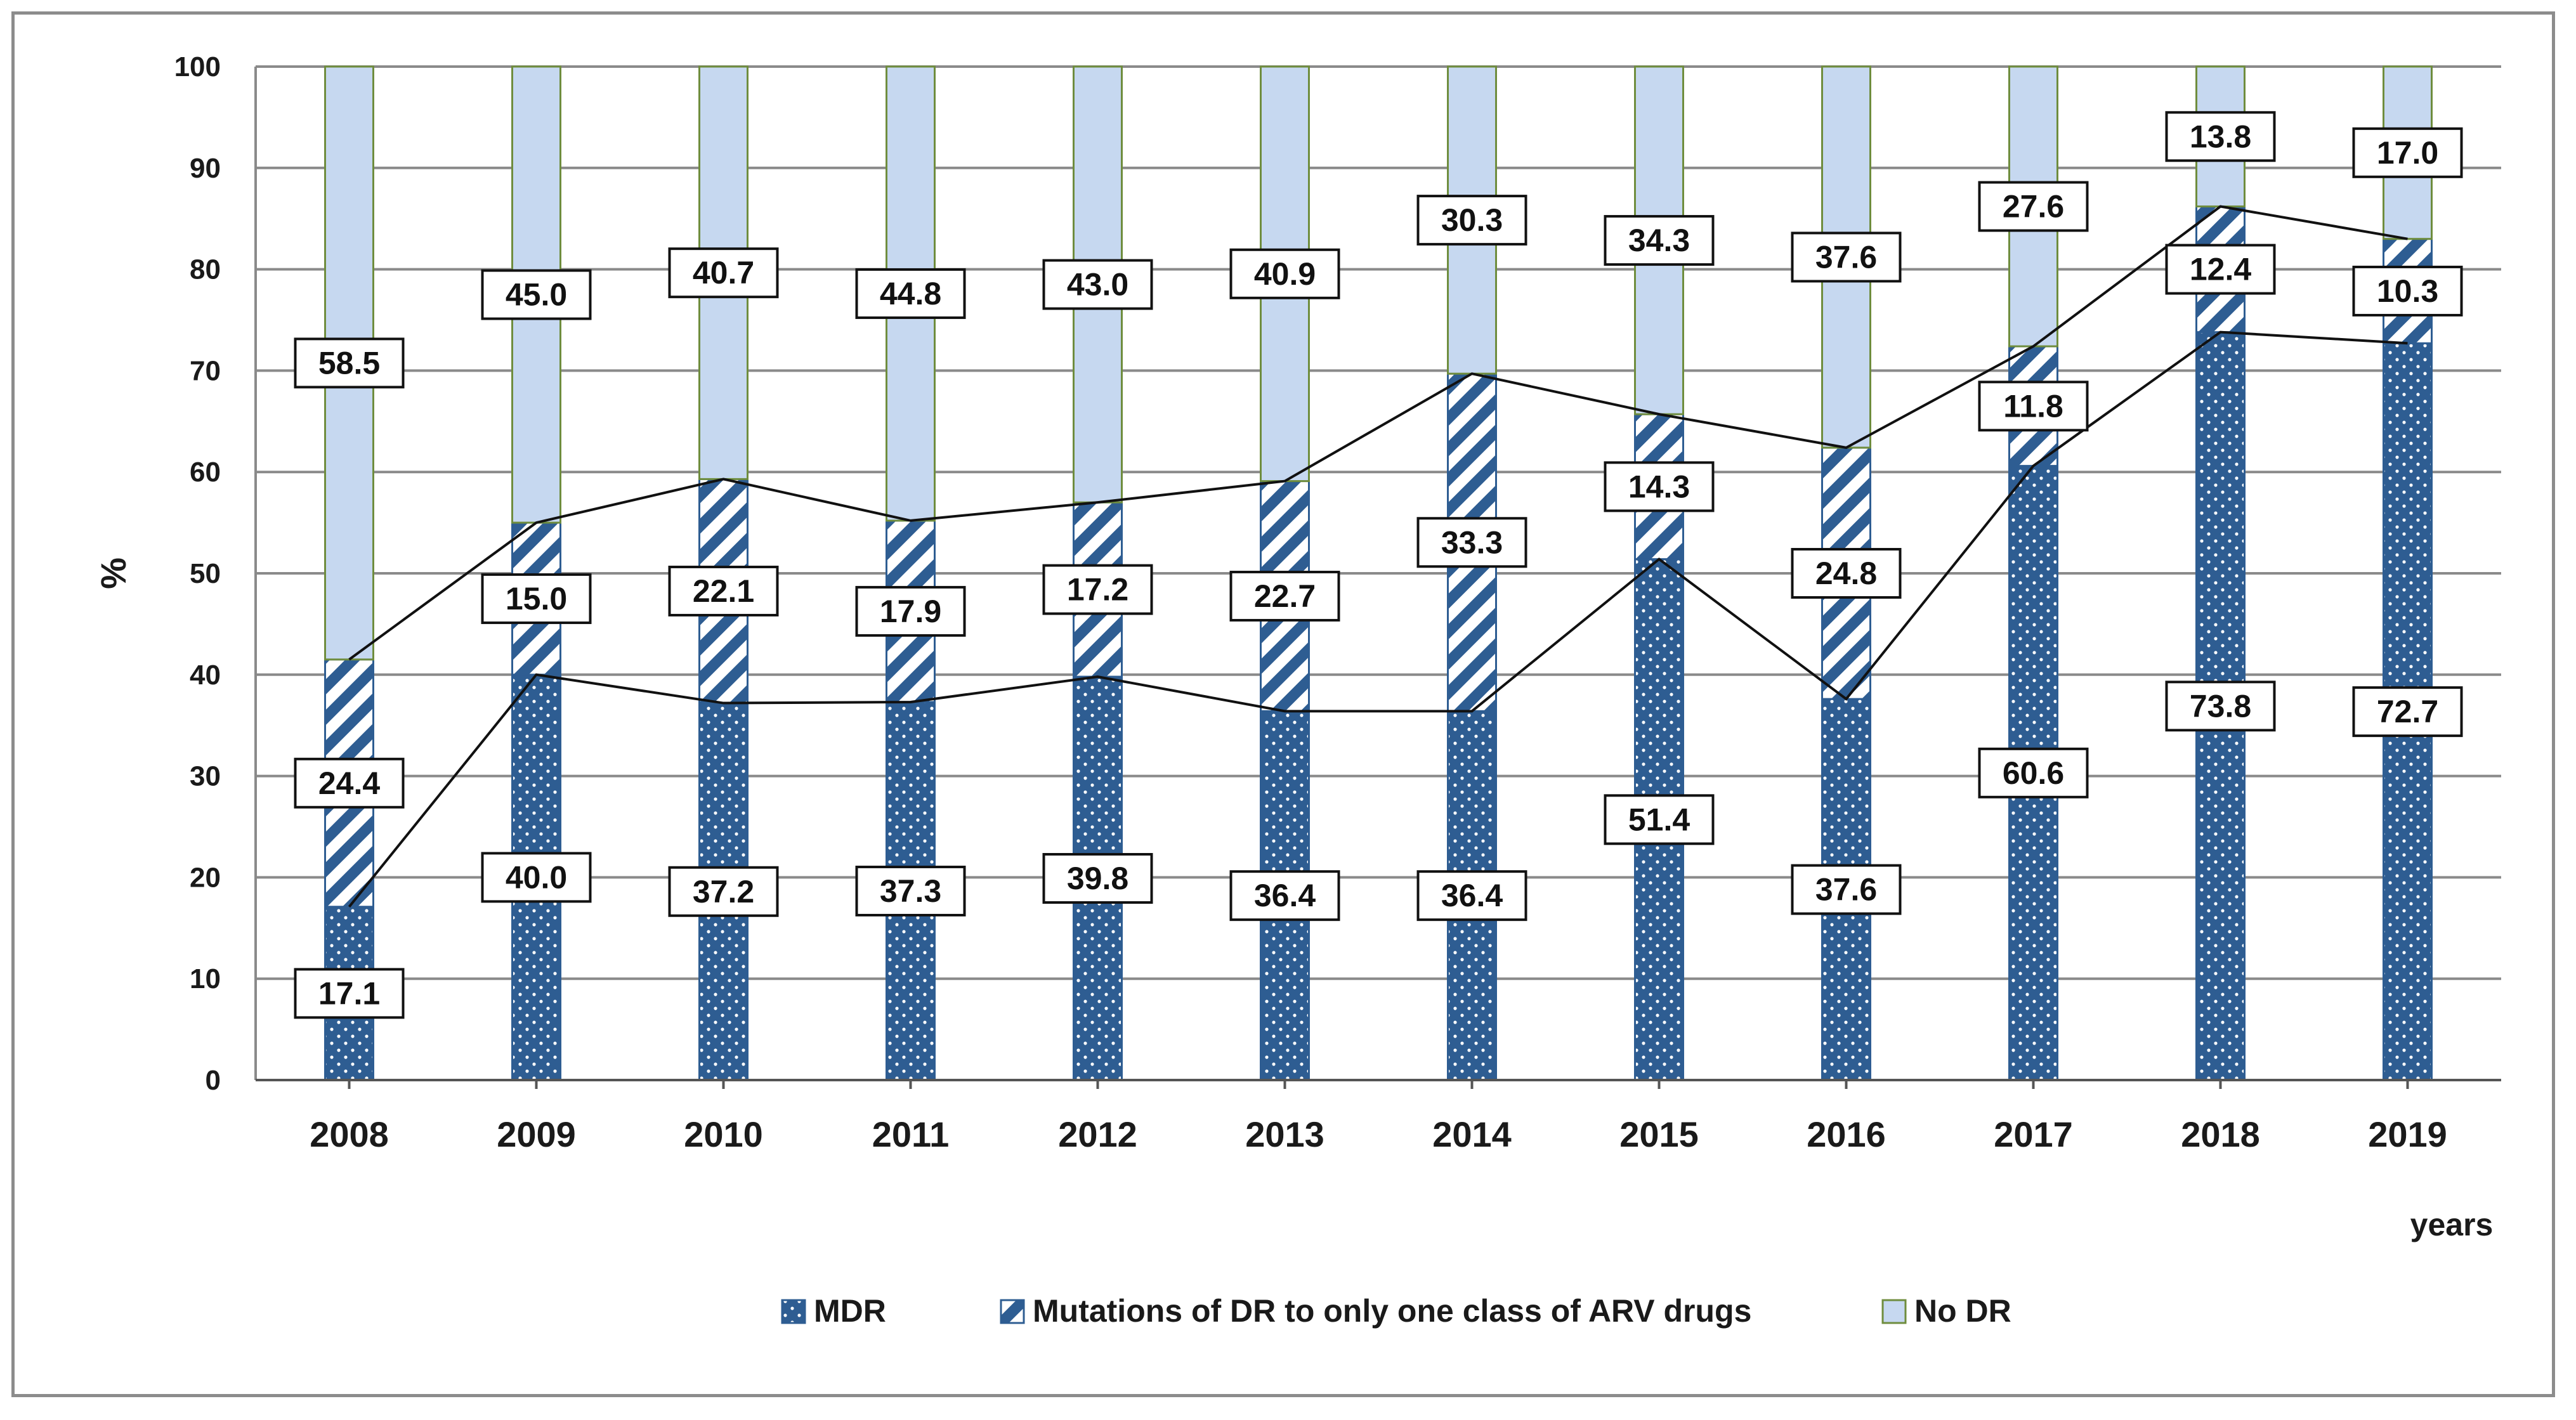 This screenshot has width=2576, height=1420. I want to click on data-label: 40.7, so click(724, 273).